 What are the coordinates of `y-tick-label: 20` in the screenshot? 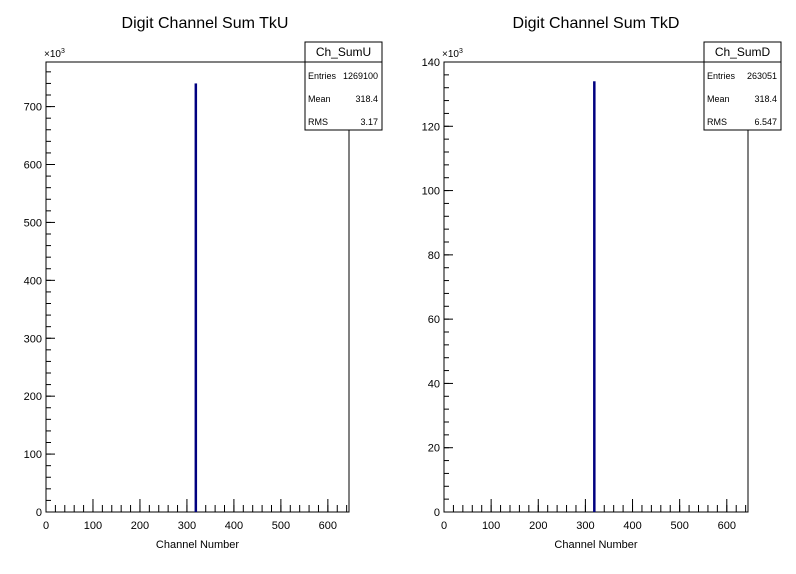 It's located at (434, 449).